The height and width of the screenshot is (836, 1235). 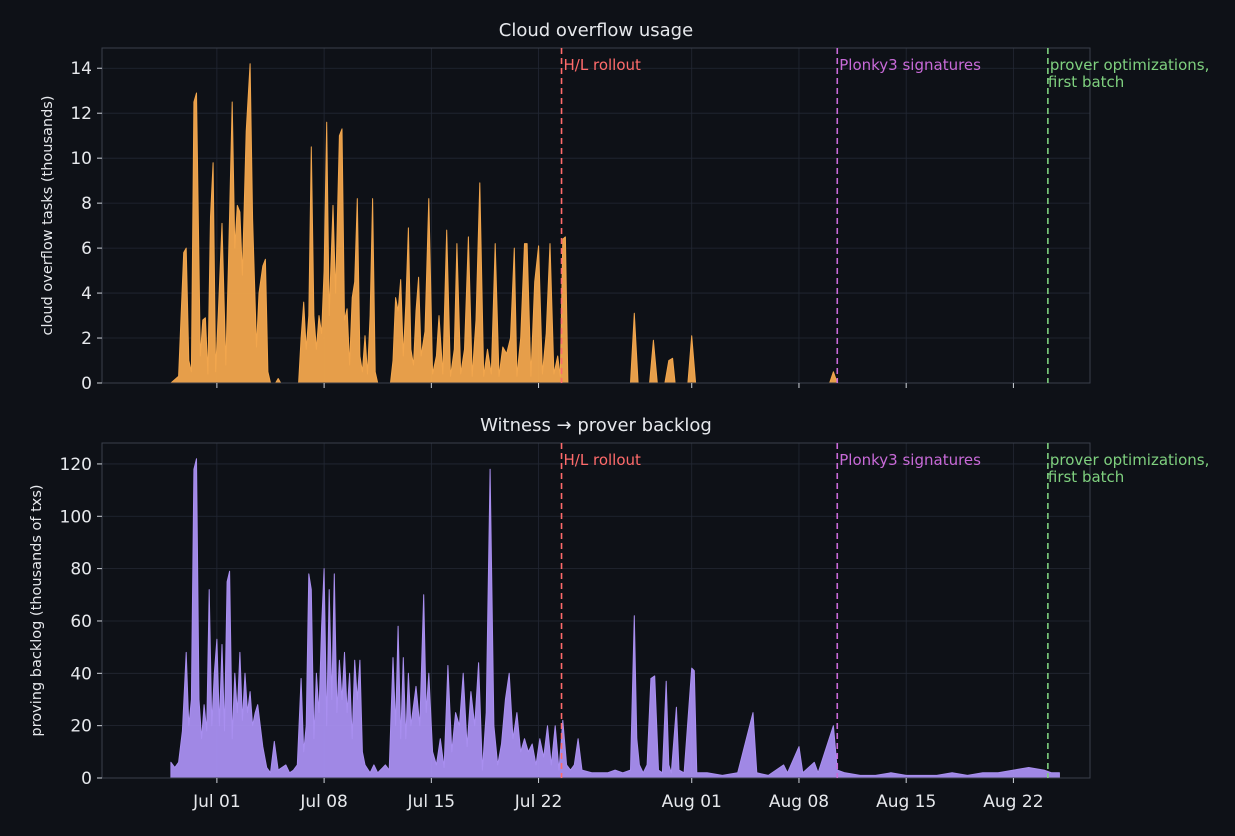 What do you see at coordinates (906, 802) in the screenshot?
I see `x-tick-label: Aug 15` at bounding box center [906, 802].